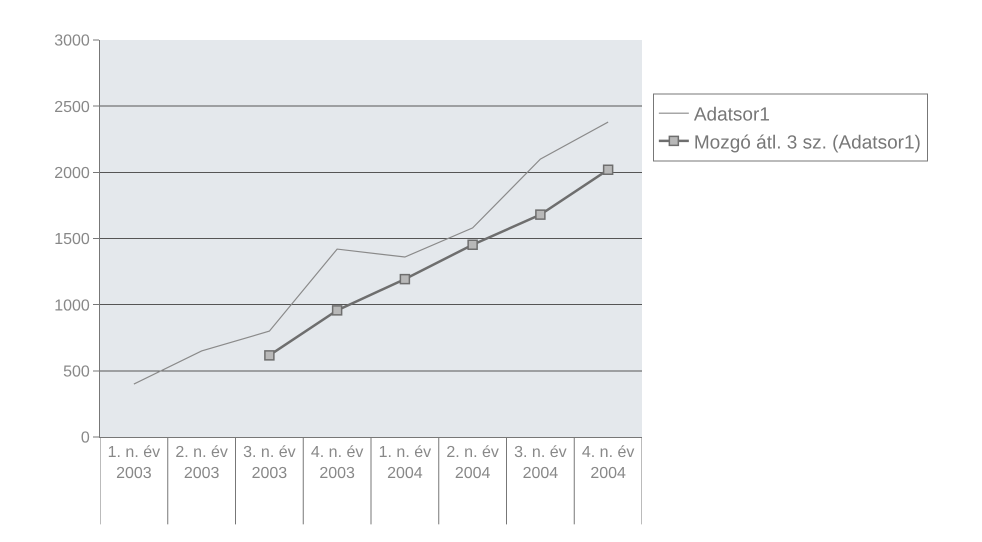 The height and width of the screenshot is (542, 982). What do you see at coordinates (201, 463) in the screenshot?
I see `x-tick-label: 2. n. év 2003` at bounding box center [201, 463].